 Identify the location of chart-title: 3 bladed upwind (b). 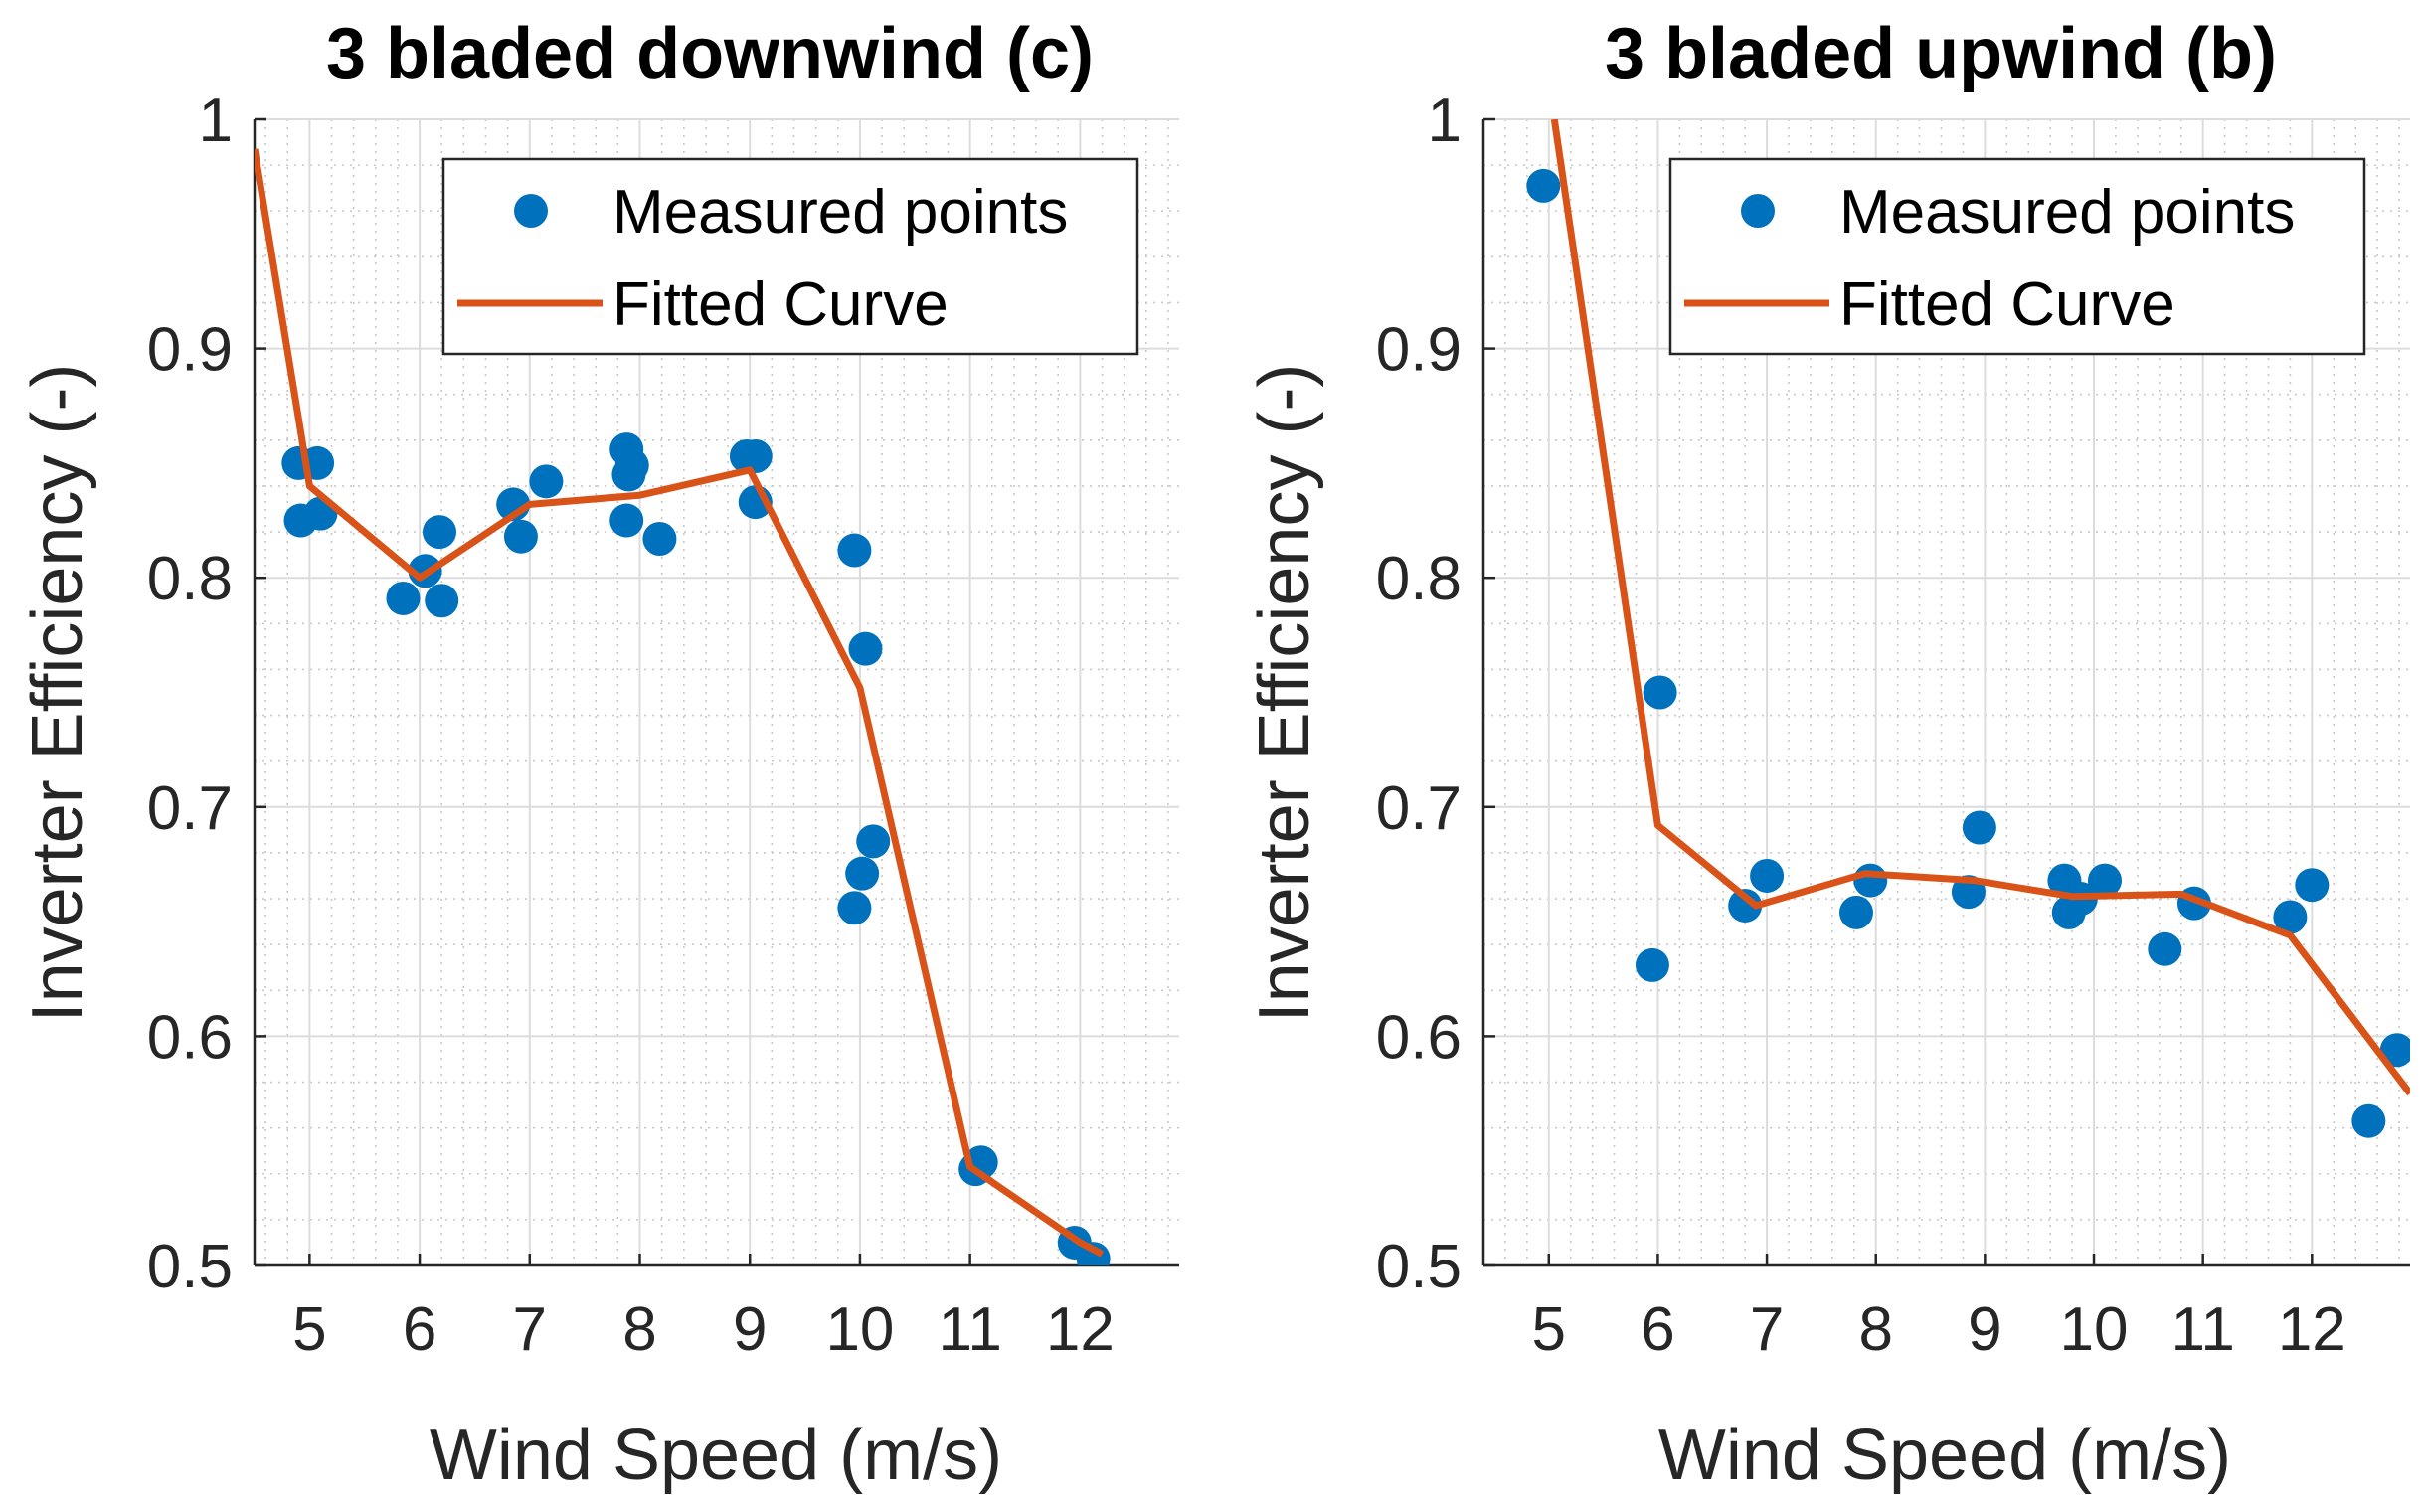
(1941, 53).